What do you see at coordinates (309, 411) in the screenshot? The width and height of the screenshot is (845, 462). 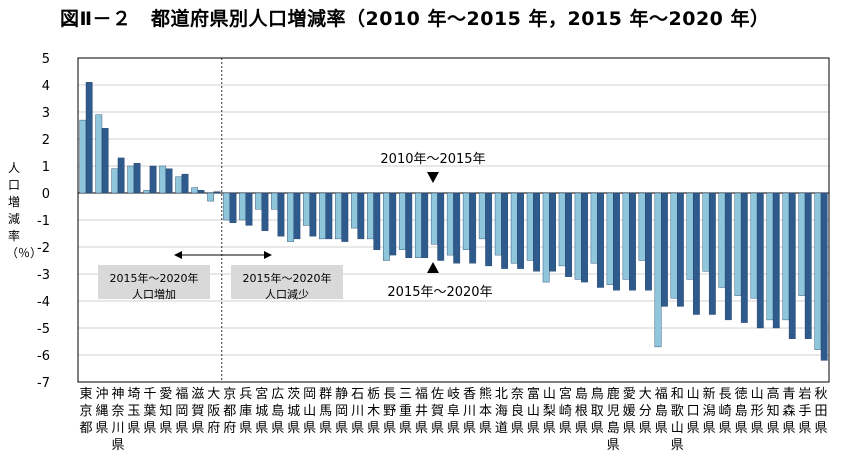 I see `x-tick-label: 岡山県` at bounding box center [309, 411].